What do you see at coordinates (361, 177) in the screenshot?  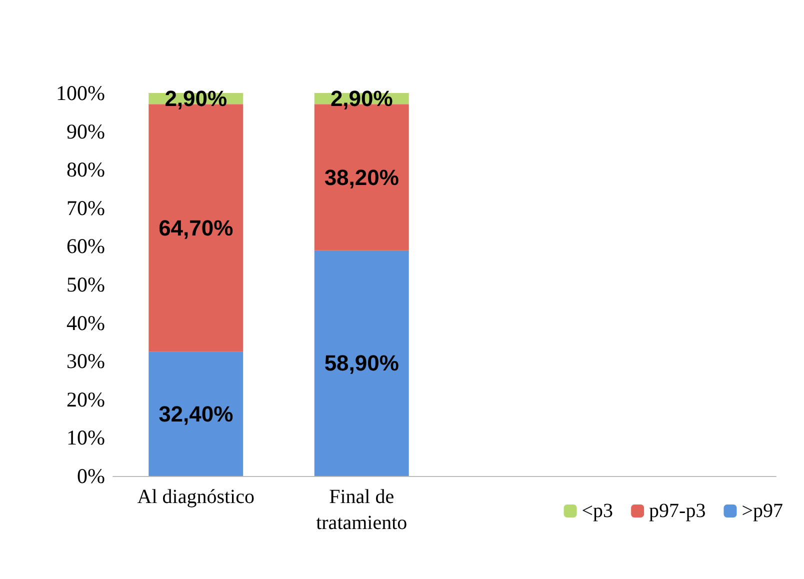 I see `data-label: 38,20%` at bounding box center [361, 177].